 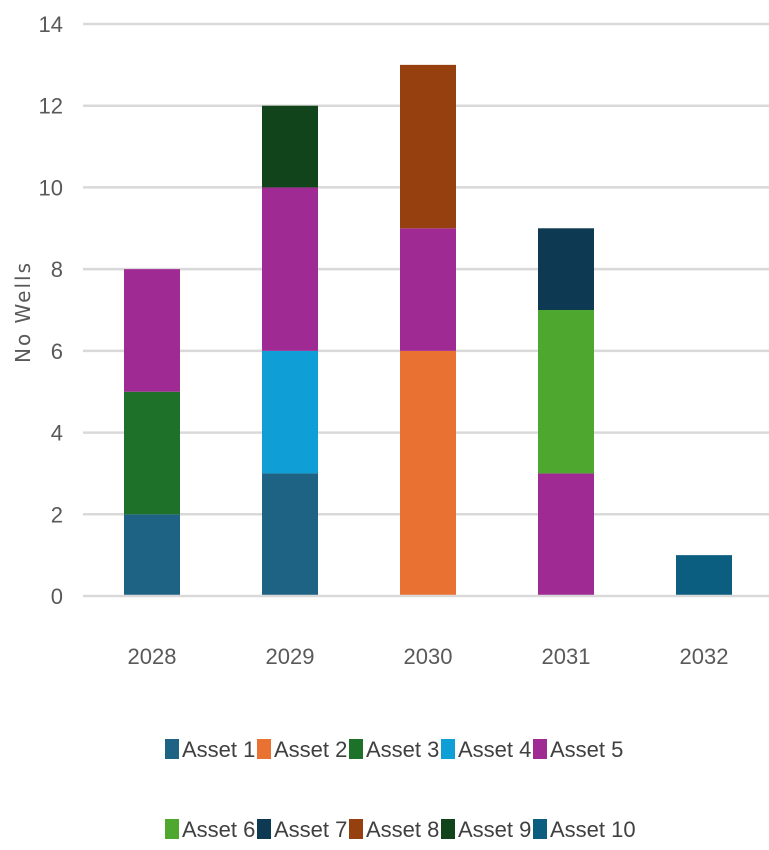 What do you see at coordinates (152, 656) in the screenshot?
I see `x-tick-label: 2028` at bounding box center [152, 656].